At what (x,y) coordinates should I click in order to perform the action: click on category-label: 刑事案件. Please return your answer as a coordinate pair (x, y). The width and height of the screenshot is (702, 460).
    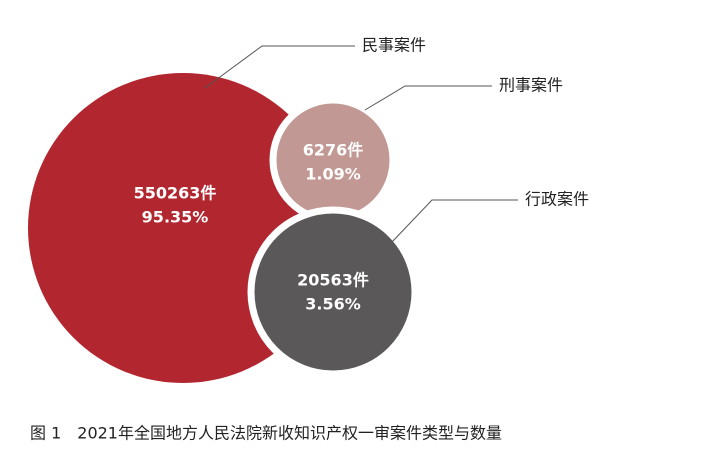
    Looking at the image, I should click on (531, 85).